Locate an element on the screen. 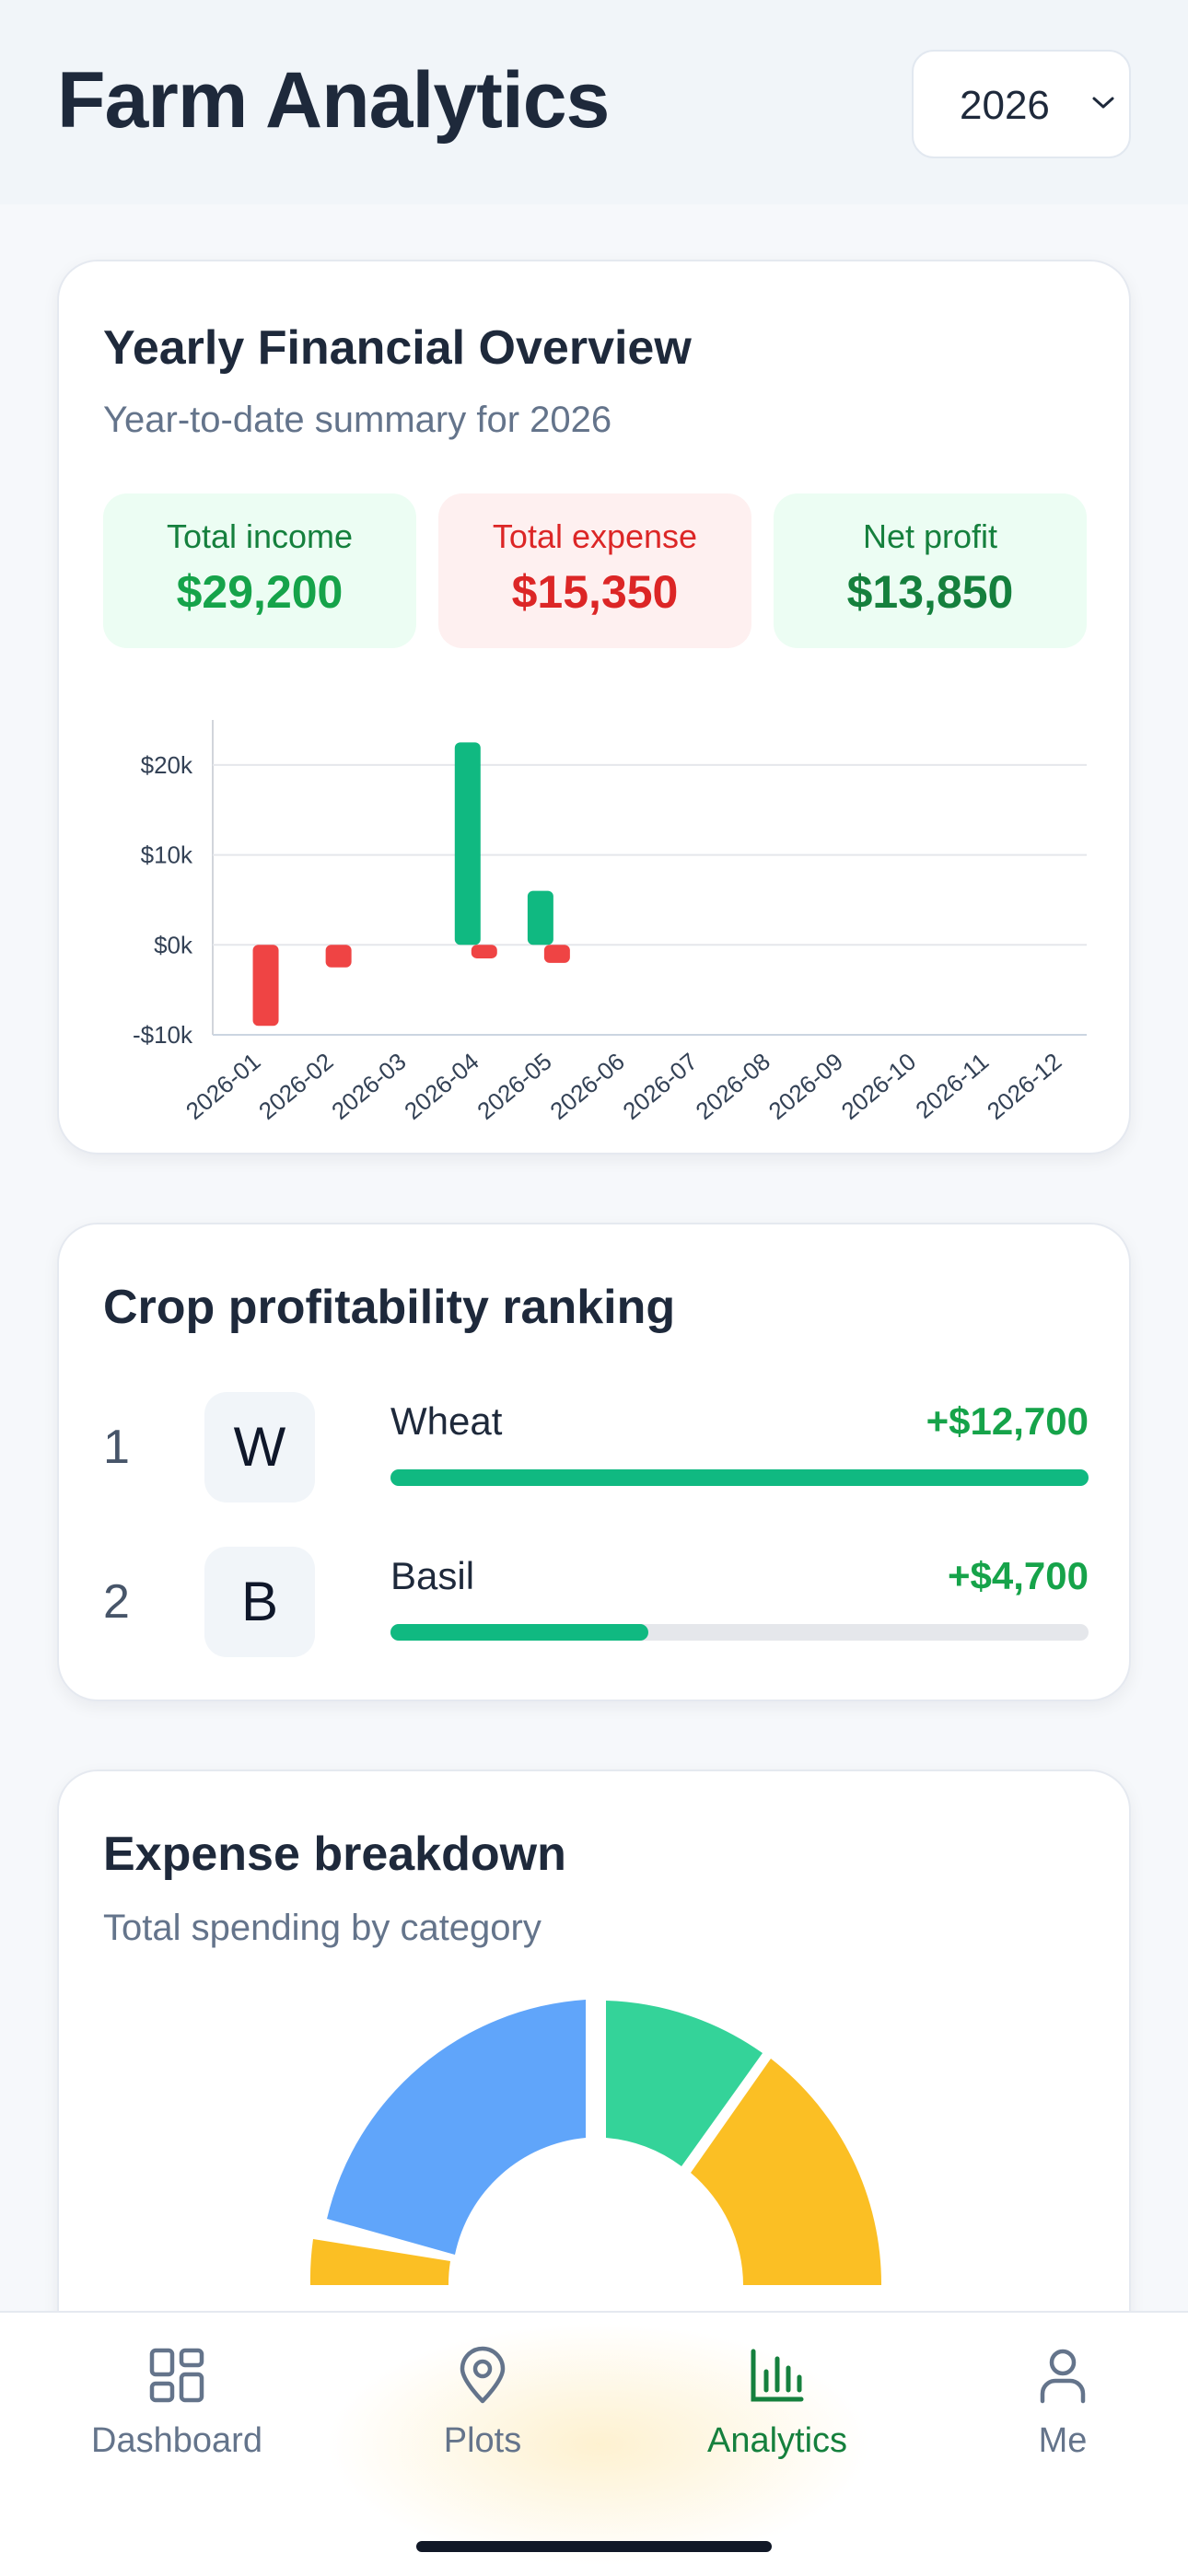 The image size is (1188, 2576). y-tick-label: $10k is located at coordinates (167, 855).